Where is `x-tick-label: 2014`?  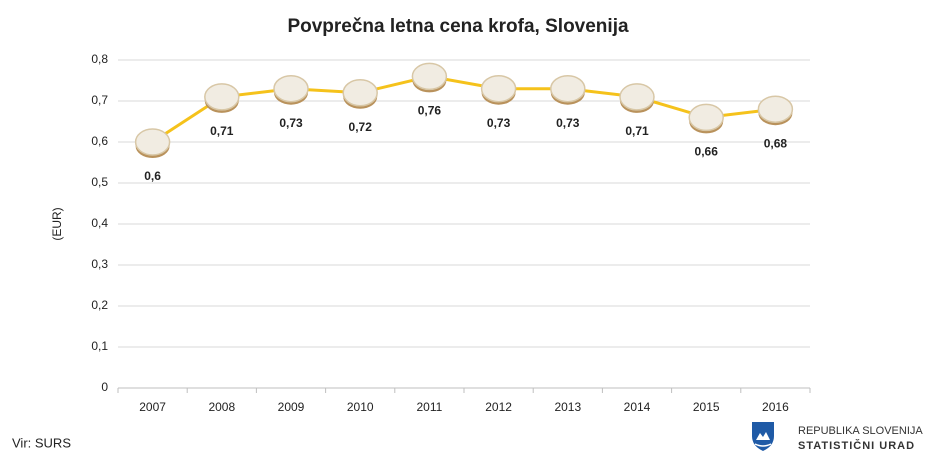
x-tick-label: 2014 is located at coordinates (637, 407).